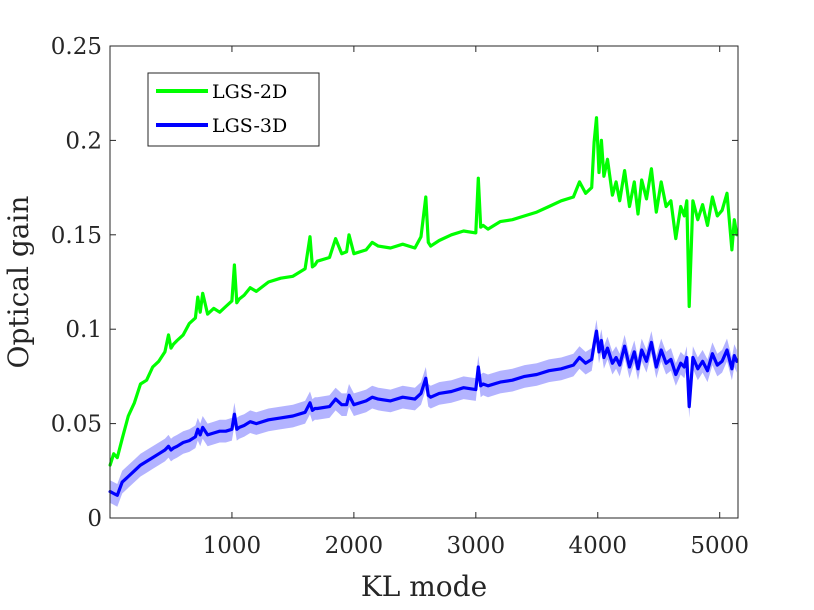 This screenshot has height=610, width=814. What do you see at coordinates (476, 546) in the screenshot?
I see `x-tick-label: 3000` at bounding box center [476, 546].